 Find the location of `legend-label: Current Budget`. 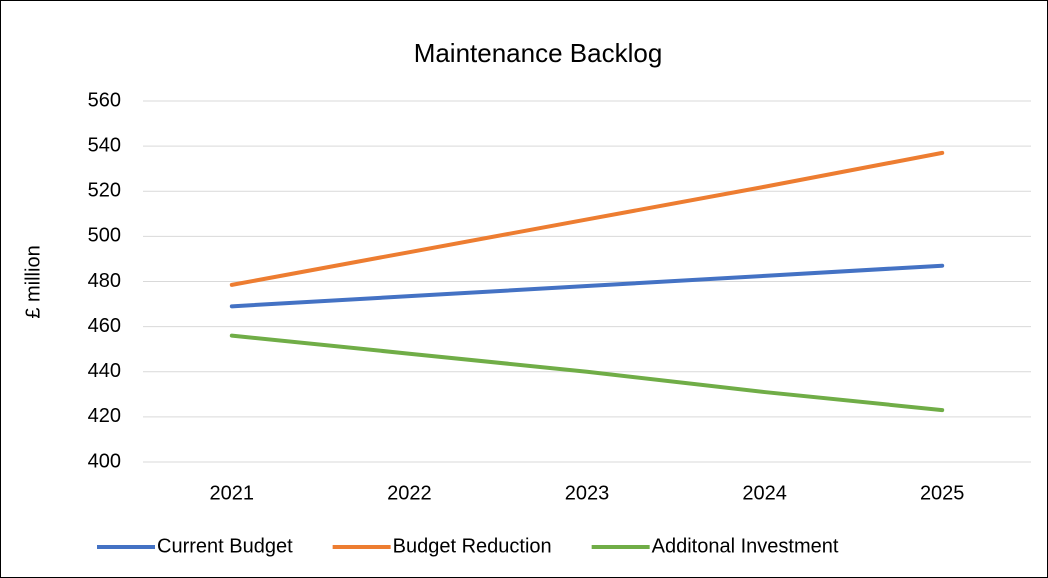

legend-label: Current Budget is located at coordinates (225, 546).